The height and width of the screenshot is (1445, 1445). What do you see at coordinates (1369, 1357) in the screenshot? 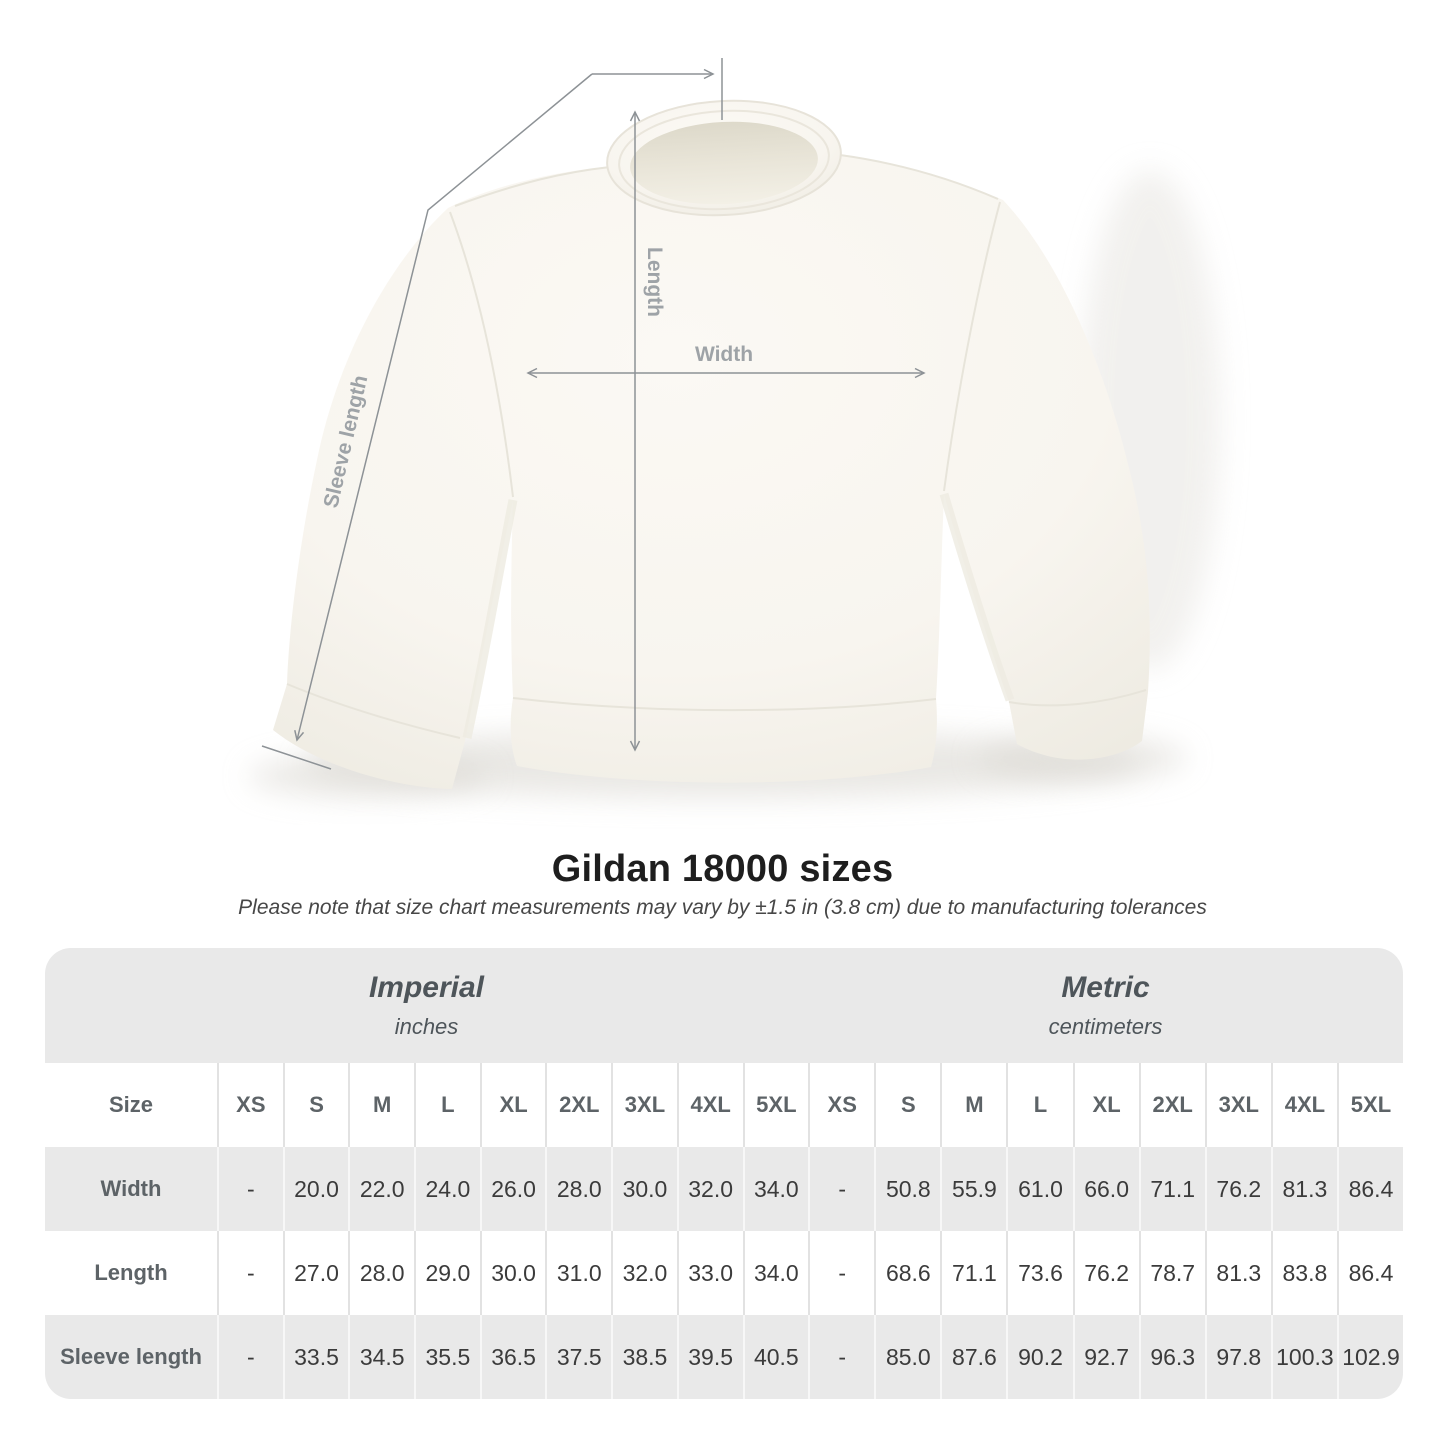
I see `metric-value-cell: 102.9` at bounding box center [1369, 1357].